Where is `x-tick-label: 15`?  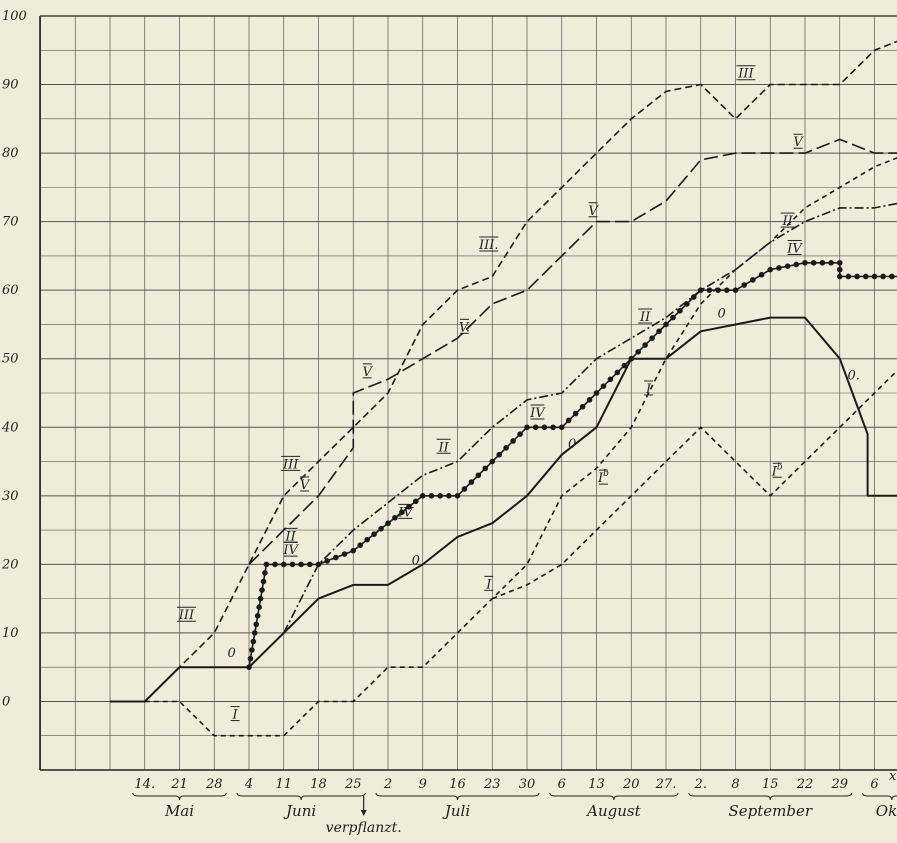
x-tick-label: 15 is located at coordinates (770, 784).